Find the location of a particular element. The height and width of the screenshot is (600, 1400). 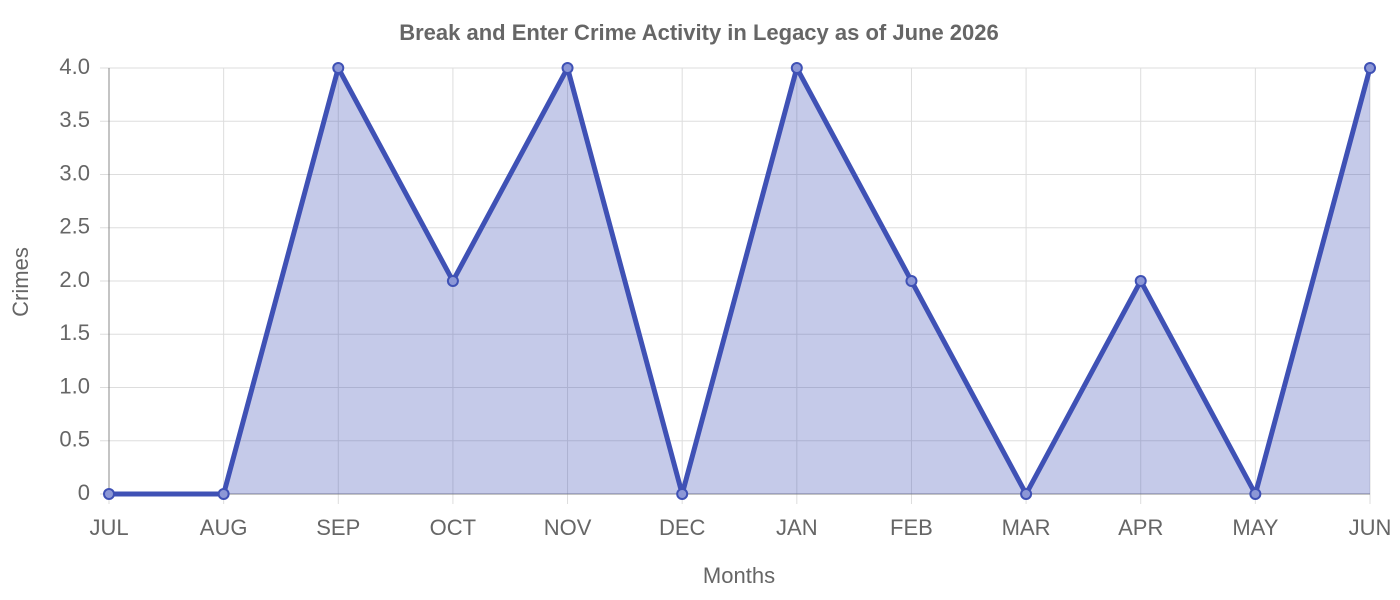

y-tick-label: 0.5 is located at coordinates (74, 439).